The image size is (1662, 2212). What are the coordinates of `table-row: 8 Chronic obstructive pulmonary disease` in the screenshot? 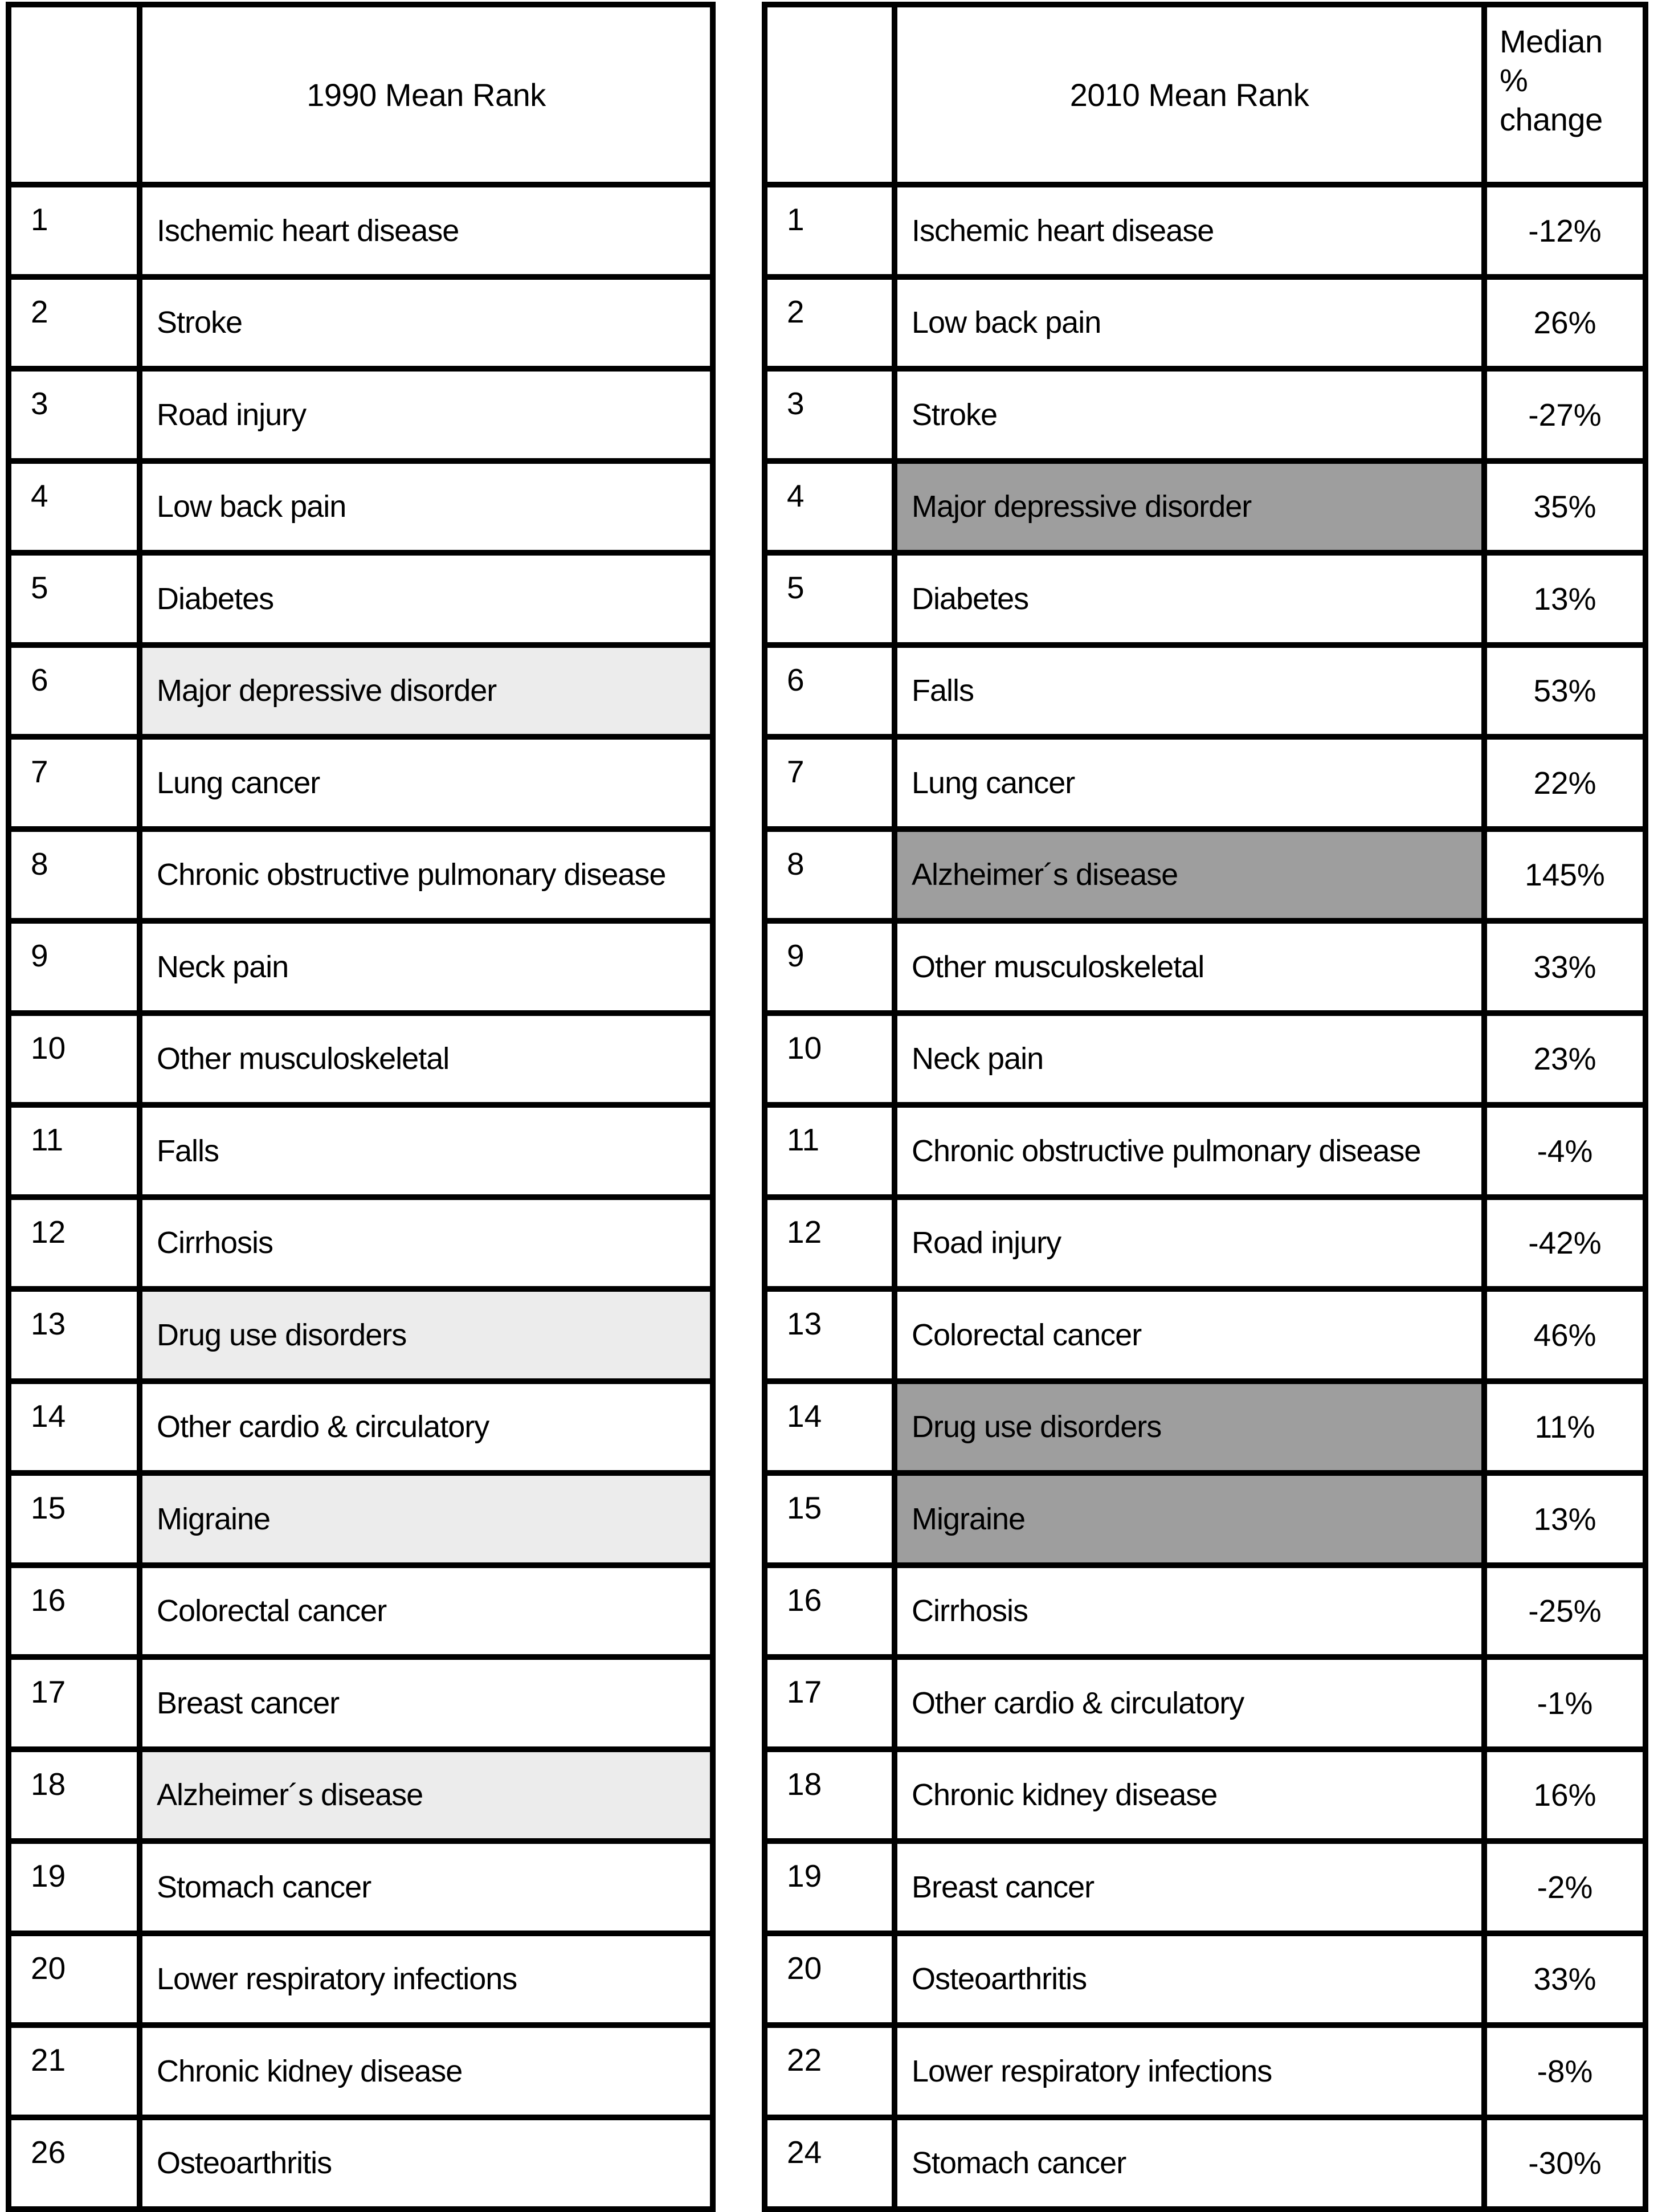 It's located at (361, 875).